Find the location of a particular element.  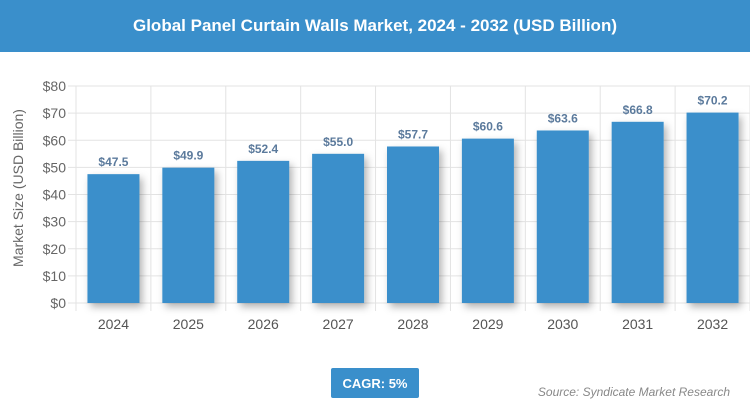

cagr-badge: CAGR: 5% is located at coordinates (375, 383).